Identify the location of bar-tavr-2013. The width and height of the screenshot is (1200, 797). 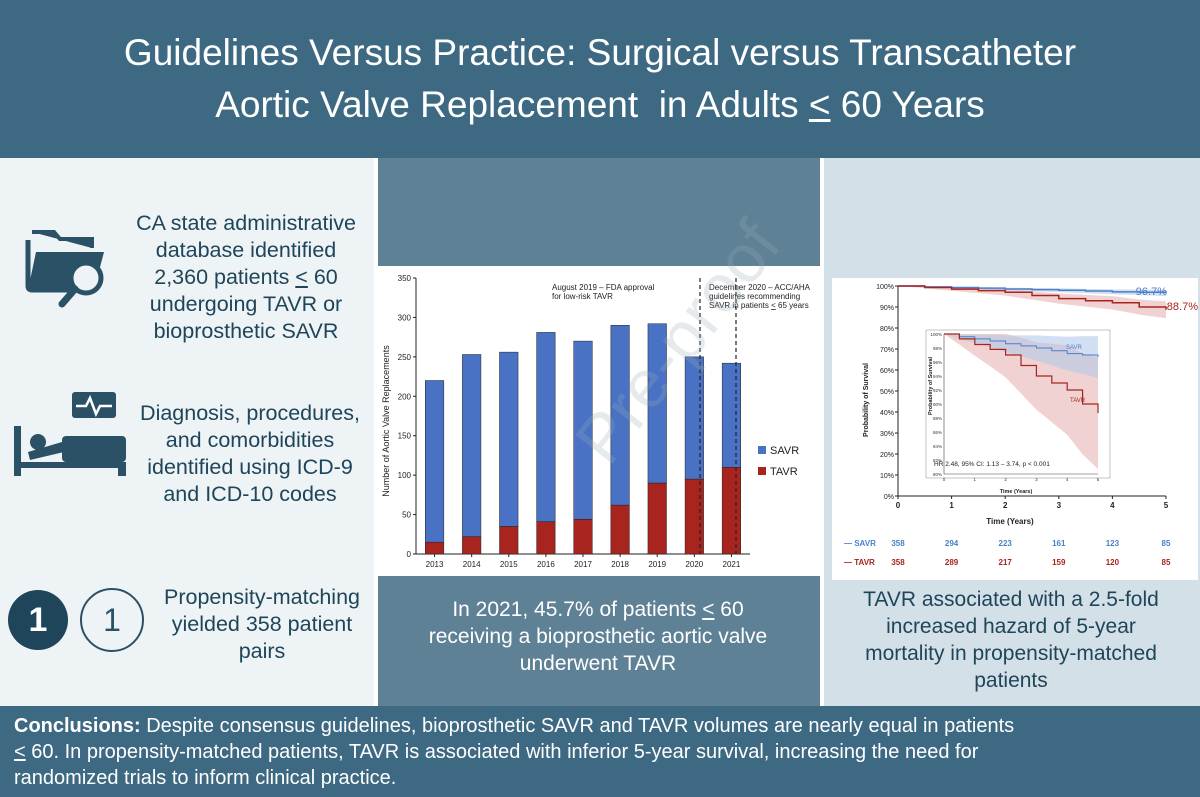
(435, 548).